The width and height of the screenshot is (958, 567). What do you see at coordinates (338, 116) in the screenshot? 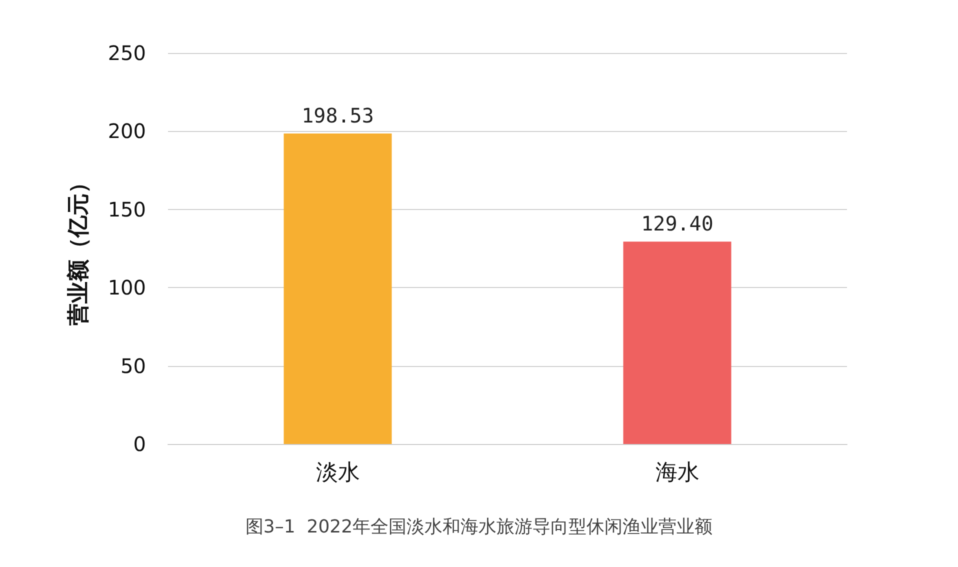
I see `data-label: 198.53` at bounding box center [338, 116].